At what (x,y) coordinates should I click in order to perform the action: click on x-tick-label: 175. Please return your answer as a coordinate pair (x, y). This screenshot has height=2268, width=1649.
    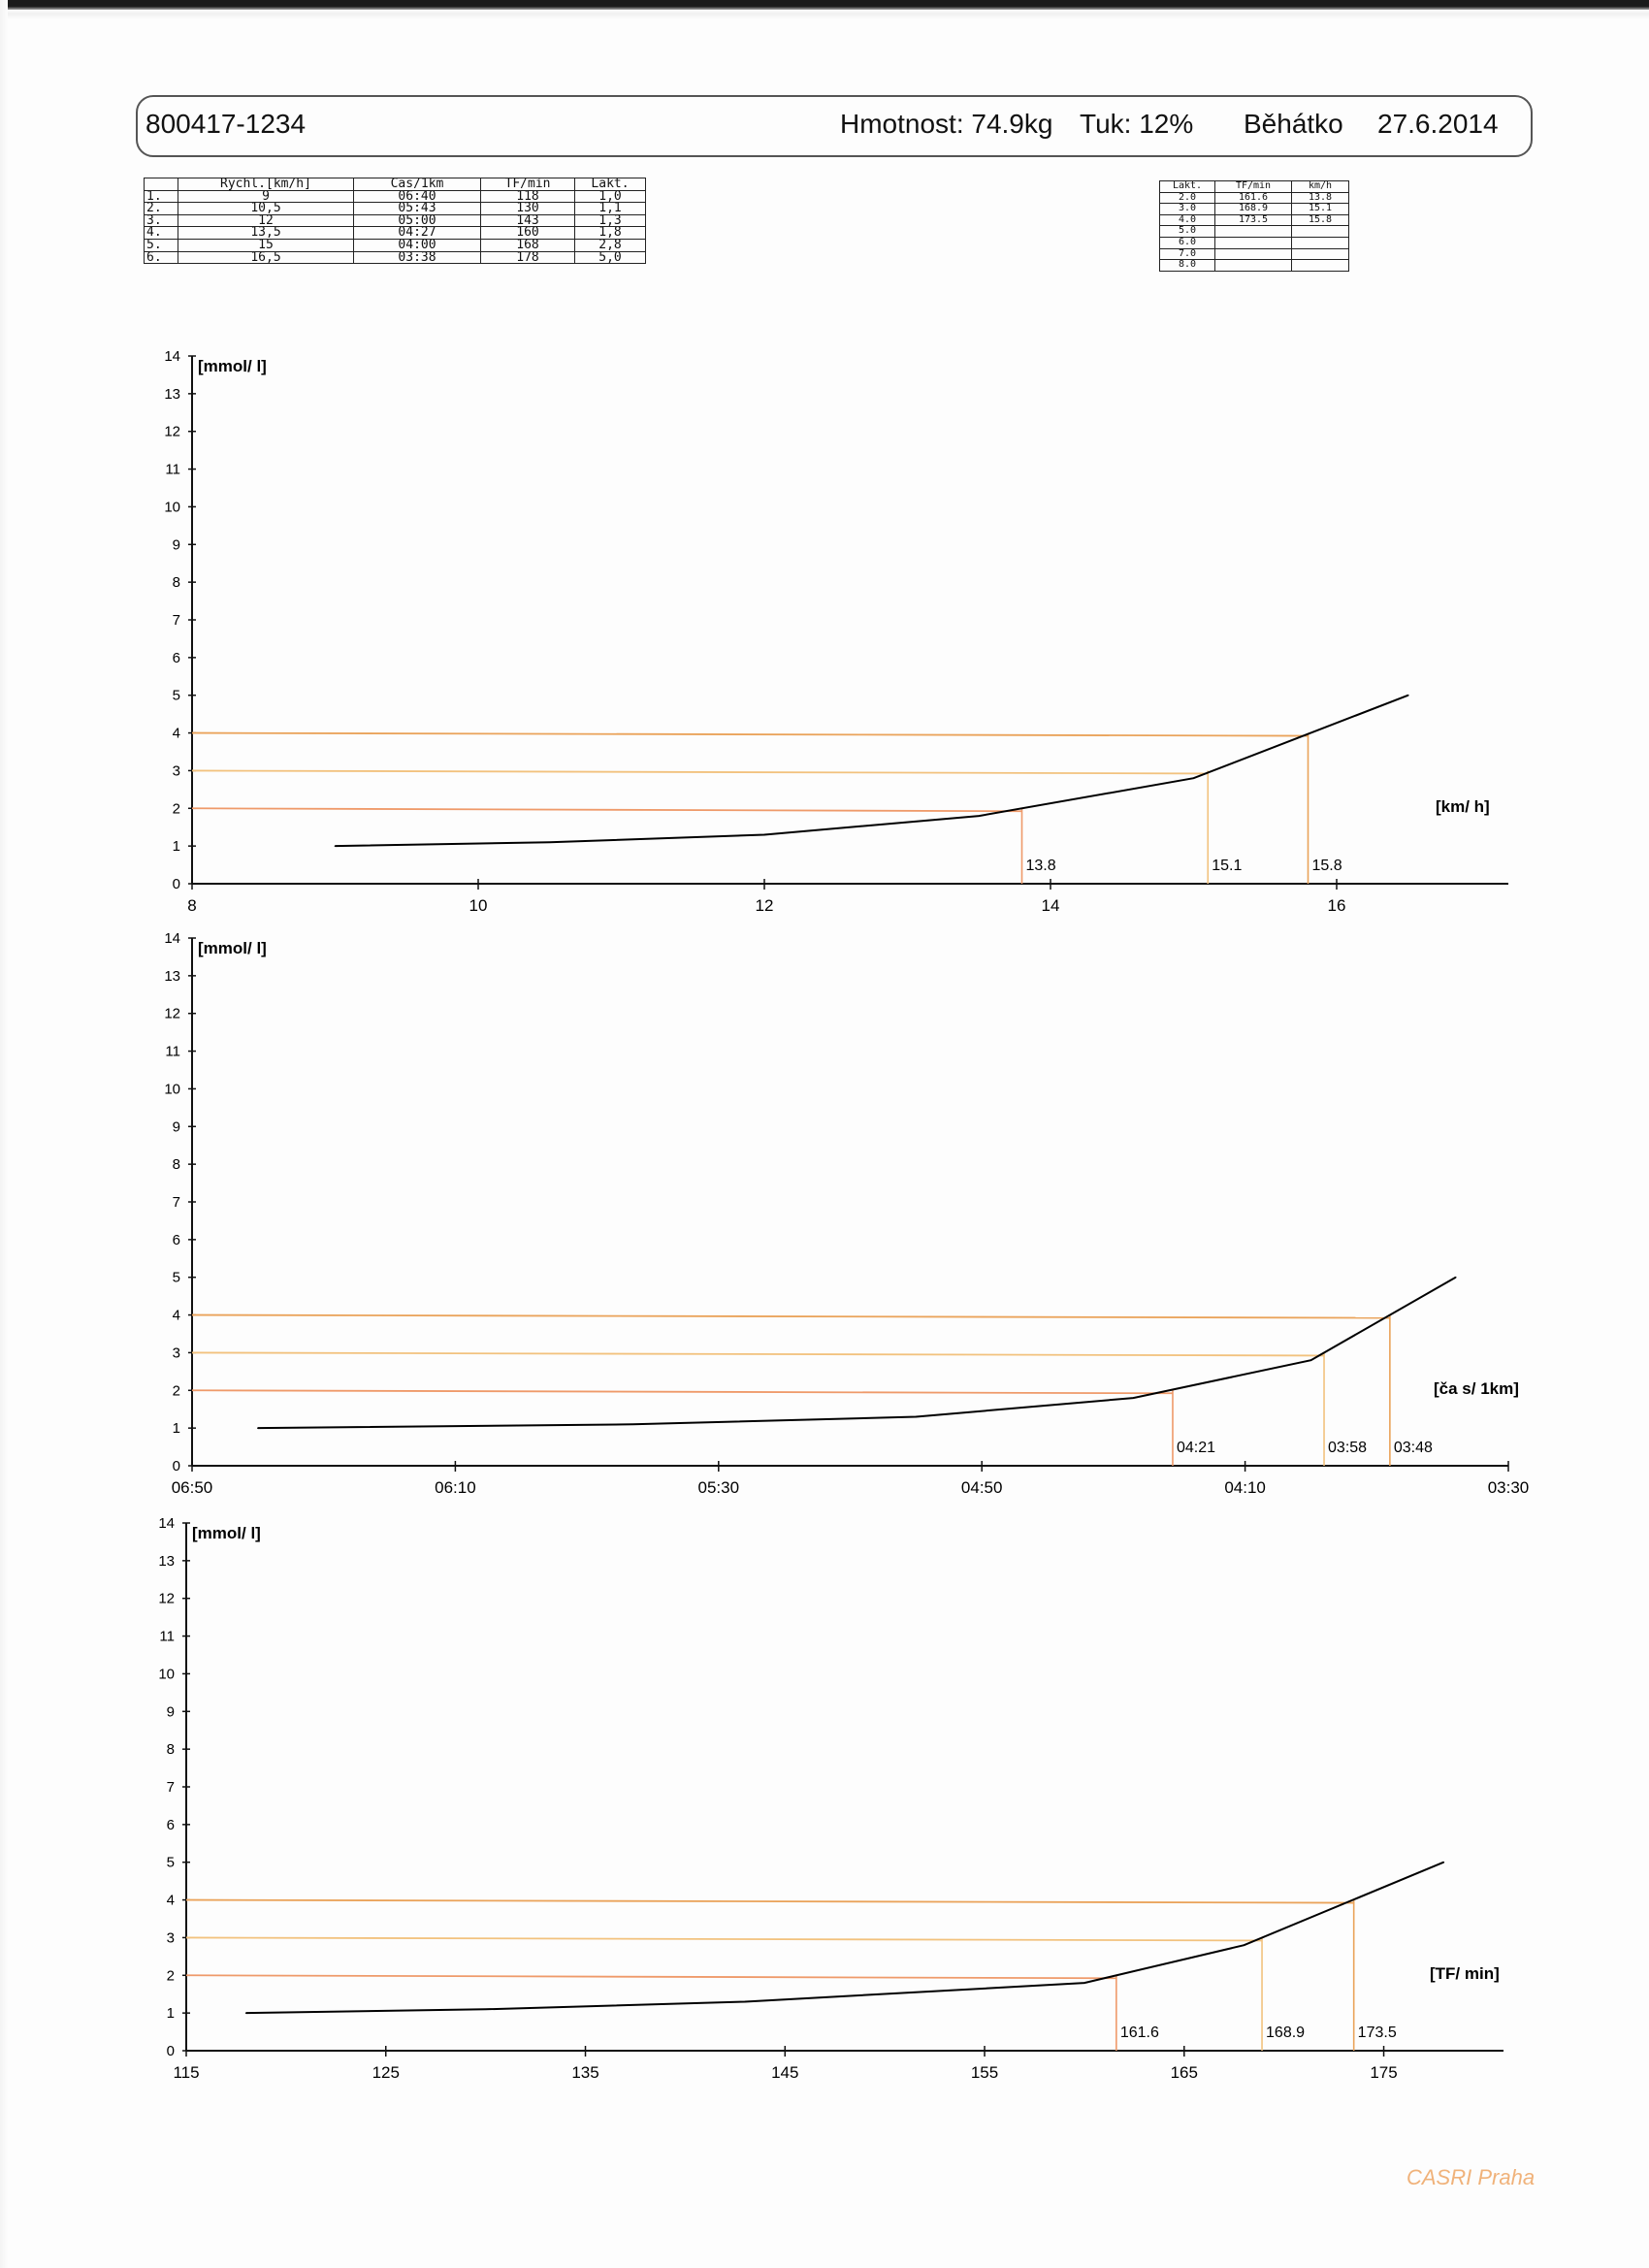
    Looking at the image, I should click on (1383, 2072).